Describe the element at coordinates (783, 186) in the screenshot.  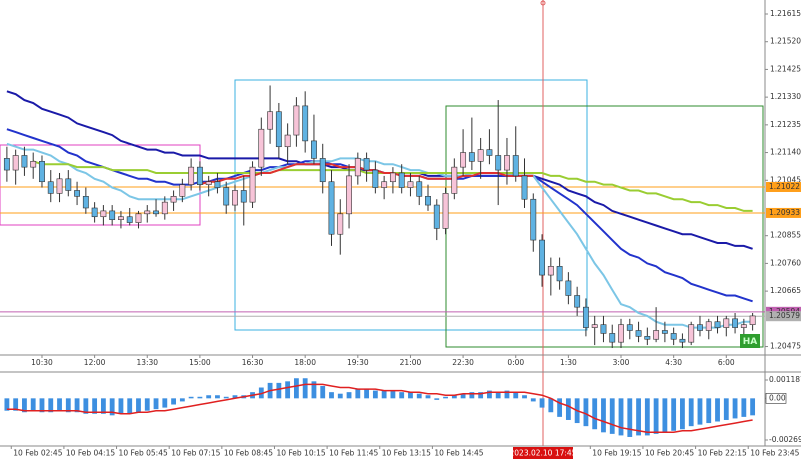
I see `price-level-box` at that location.